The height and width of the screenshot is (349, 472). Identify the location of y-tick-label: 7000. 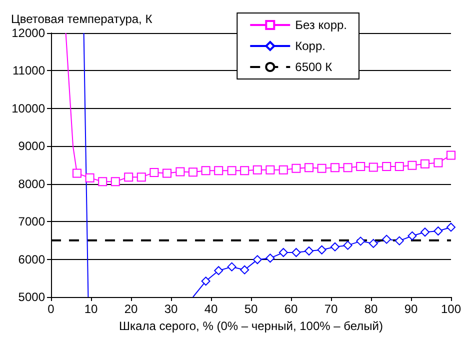
(32, 221).